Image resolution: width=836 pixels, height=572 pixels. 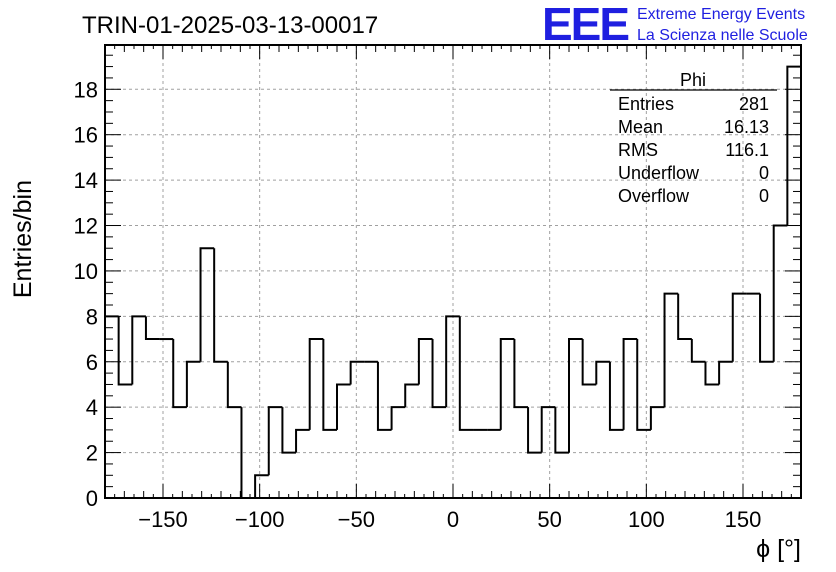 What do you see at coordinates (778, 549) in the screenshot?
I see `x-axis-label: ϕ [°]` at bounding box center [778, 549].